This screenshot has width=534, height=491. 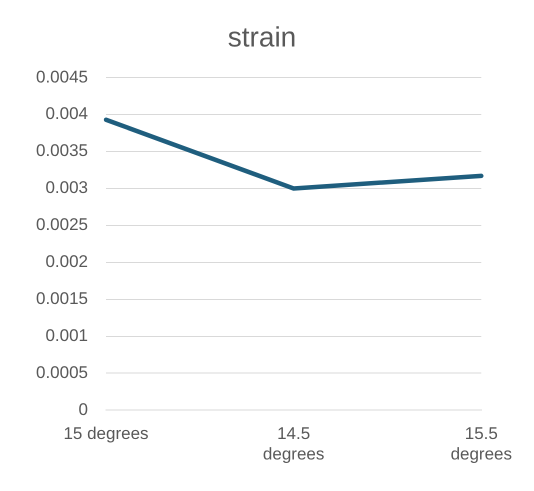 What do you see at coordinates (62, 298) in the screenshot?
I see `y-tick-label: 0.0015` at bounding box center [62, 298].